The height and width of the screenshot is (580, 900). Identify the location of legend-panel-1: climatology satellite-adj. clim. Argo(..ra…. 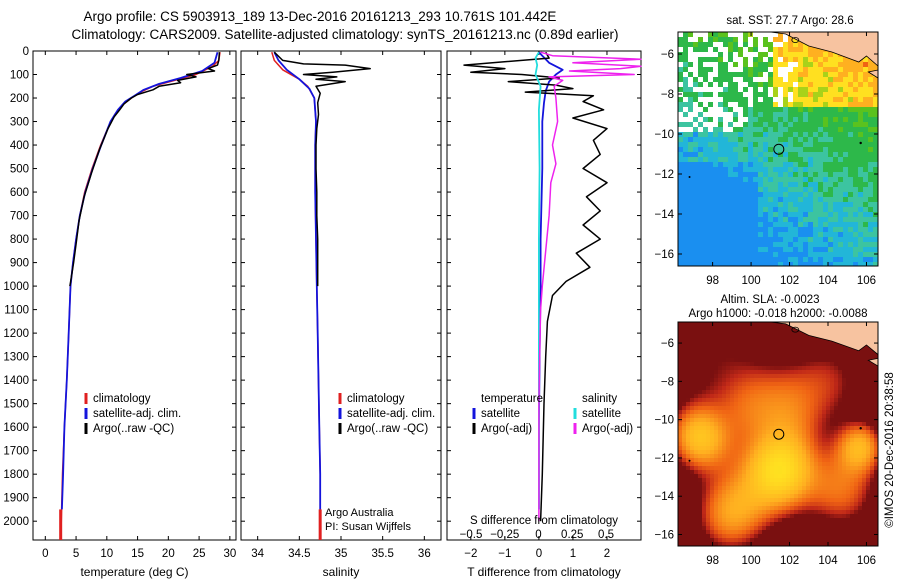
(132, 414).